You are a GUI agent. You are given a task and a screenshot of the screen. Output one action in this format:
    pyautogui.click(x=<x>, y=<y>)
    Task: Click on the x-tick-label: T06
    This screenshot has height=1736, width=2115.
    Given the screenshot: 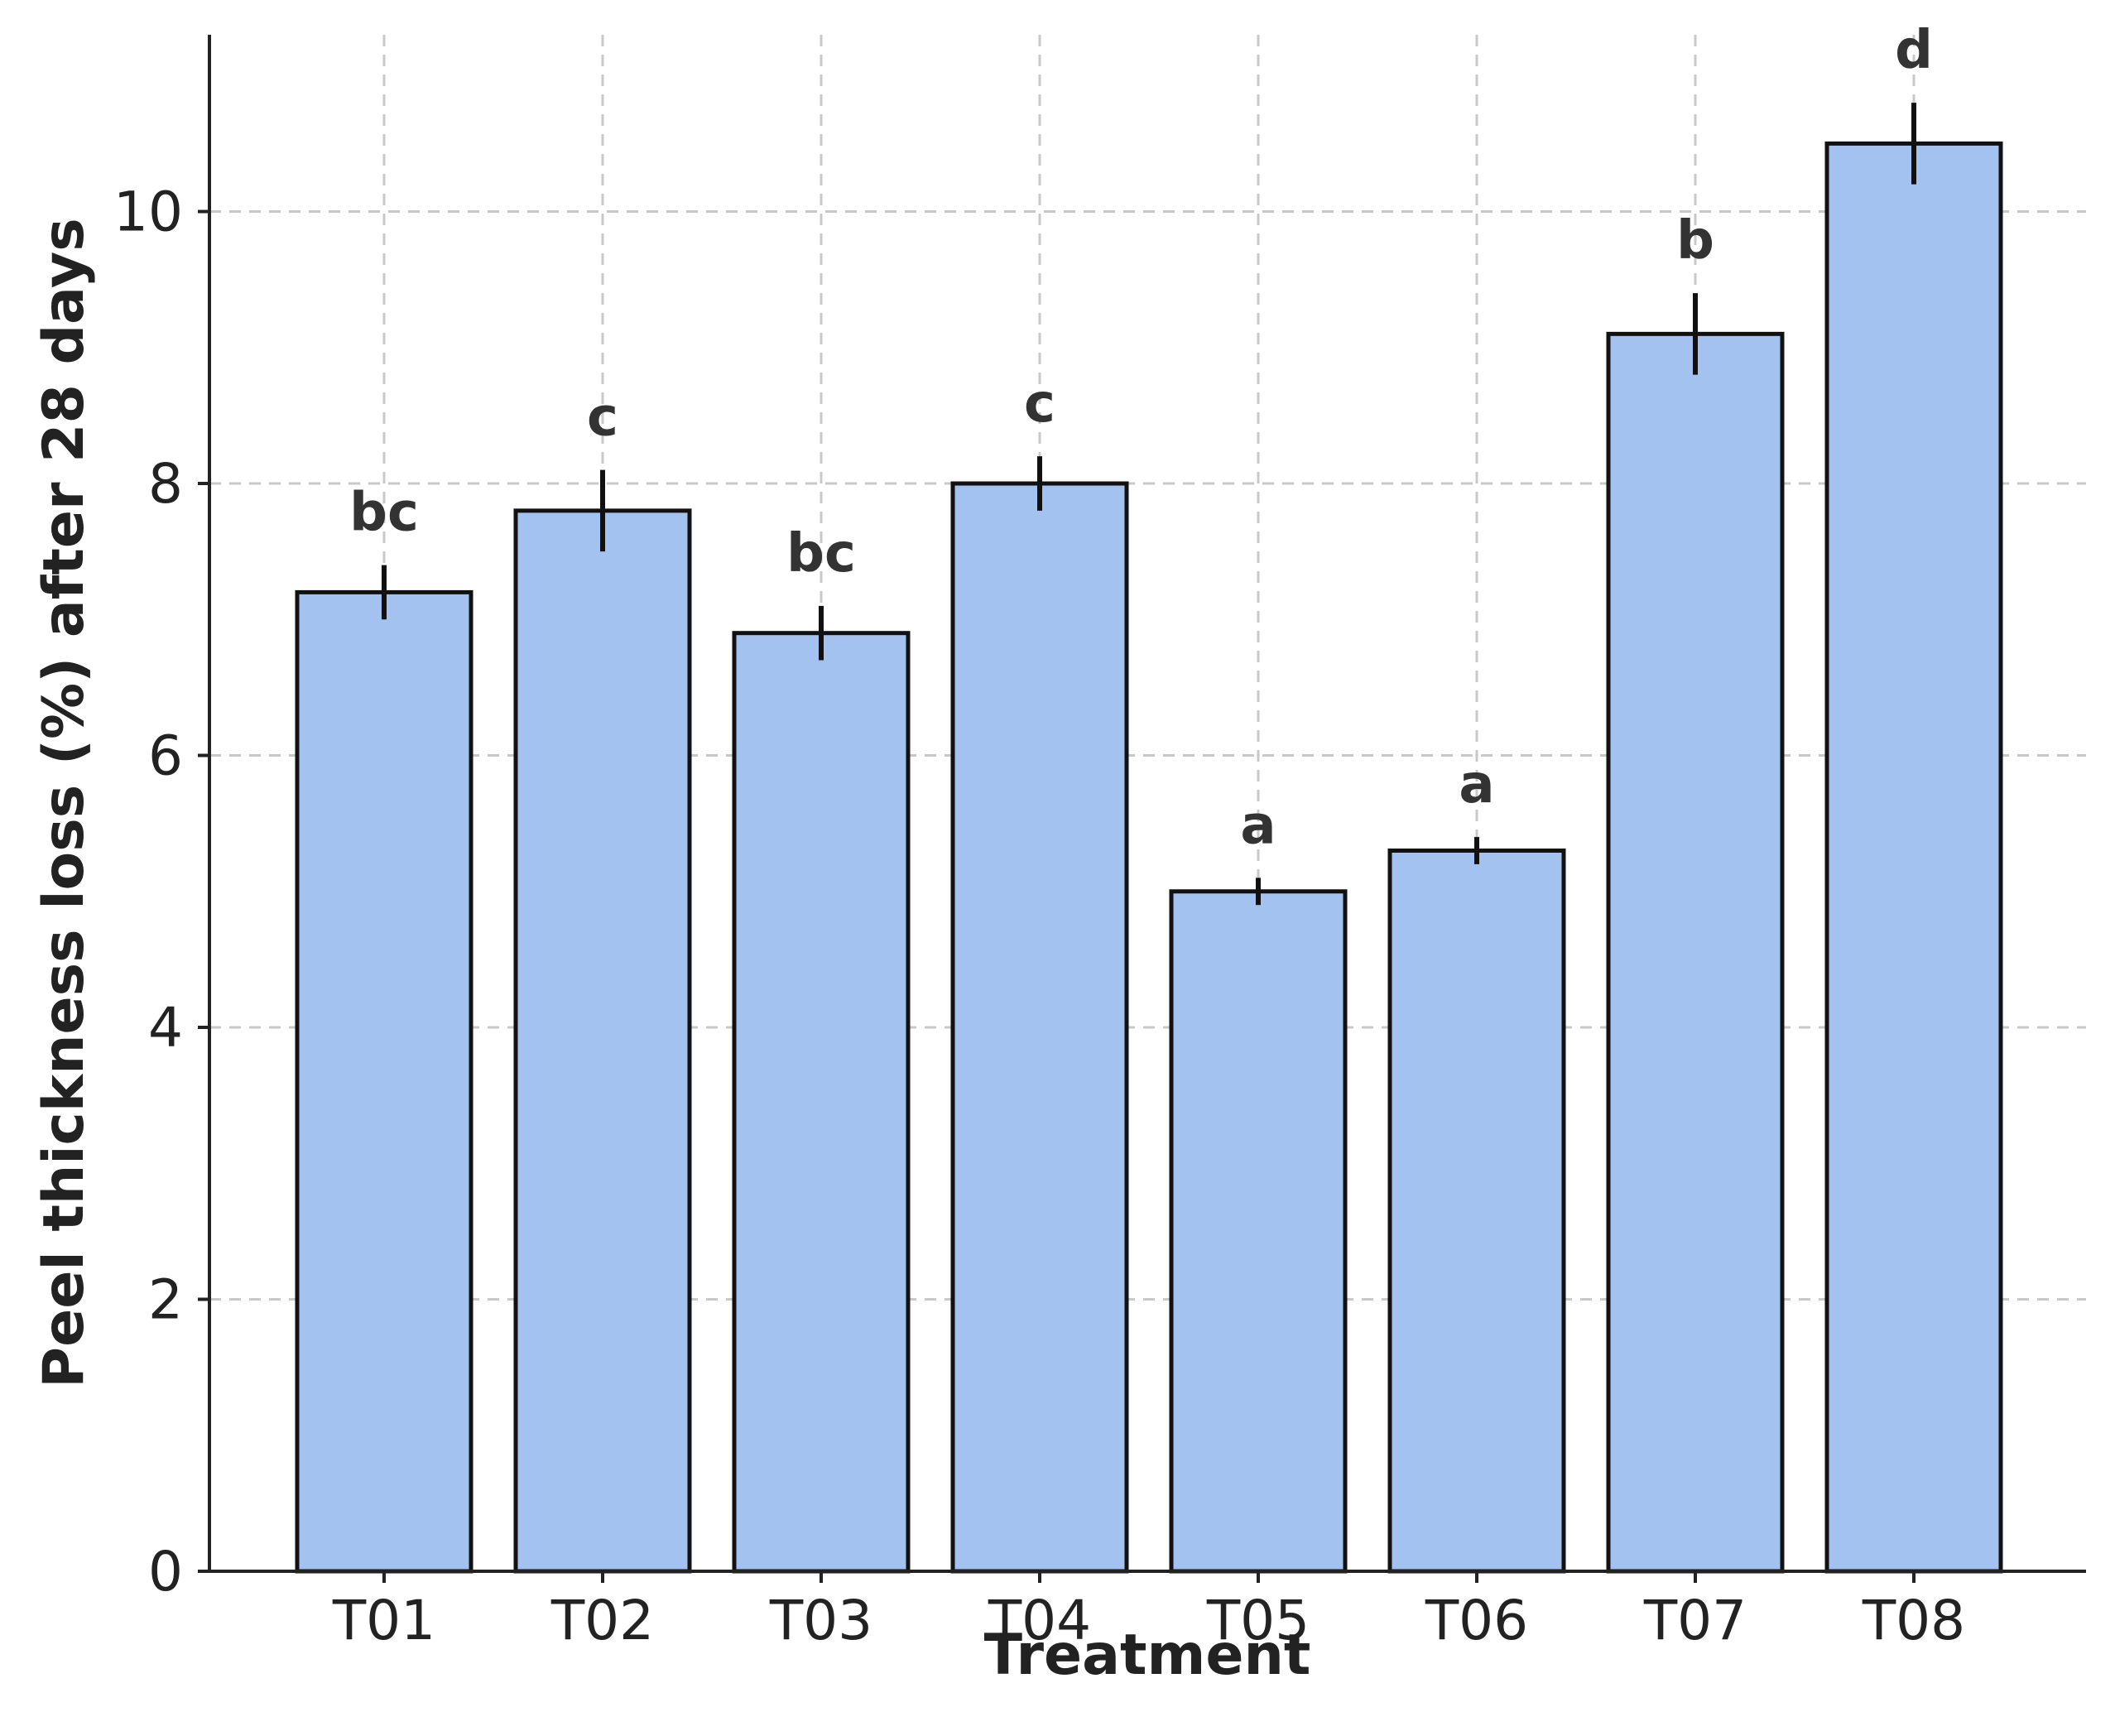 What is the action you would take?
    pyautogui.click(x=1476, y=1620)
    